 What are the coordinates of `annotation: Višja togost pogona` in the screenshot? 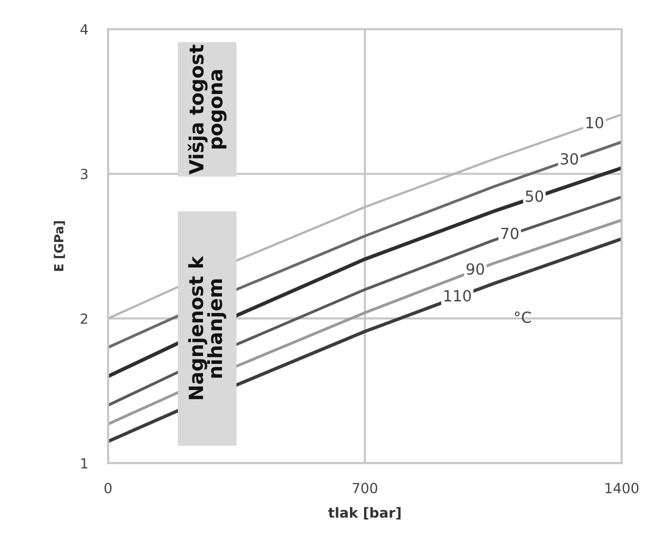 It's located at (207, 109).